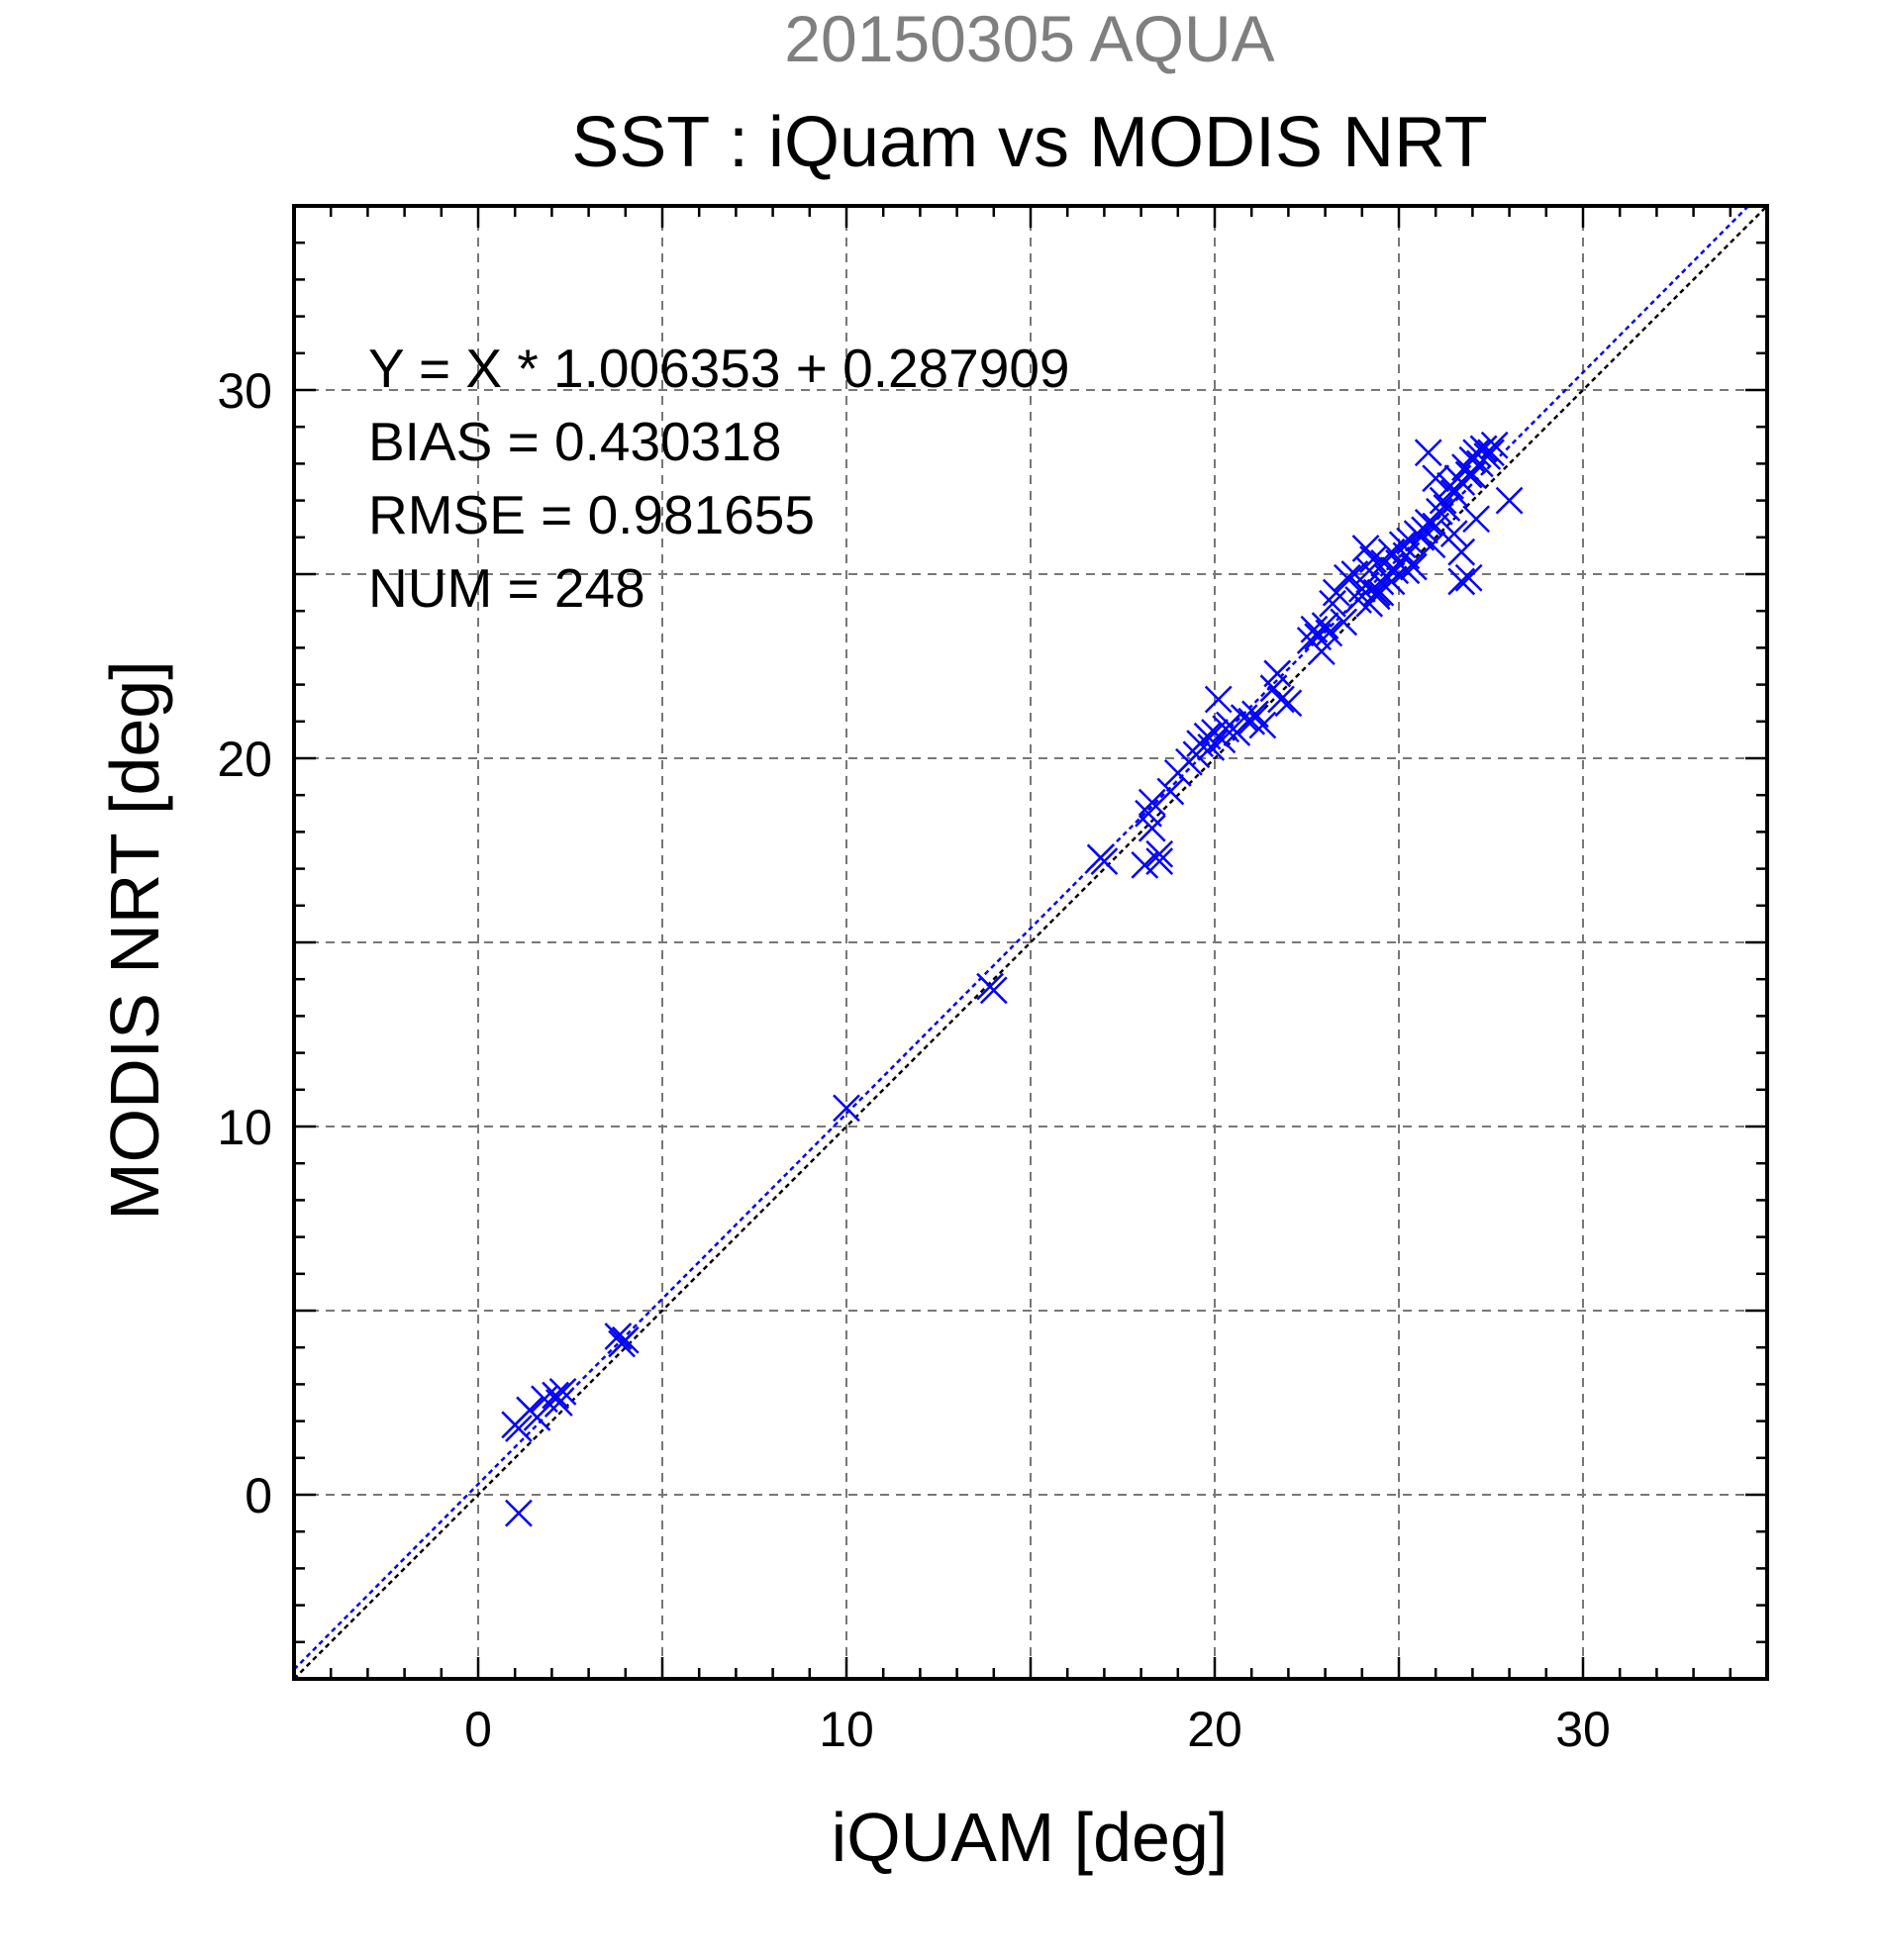 The image size is (1881, 1960). I want to click on y-tick-label: 30, so click(245, 391).